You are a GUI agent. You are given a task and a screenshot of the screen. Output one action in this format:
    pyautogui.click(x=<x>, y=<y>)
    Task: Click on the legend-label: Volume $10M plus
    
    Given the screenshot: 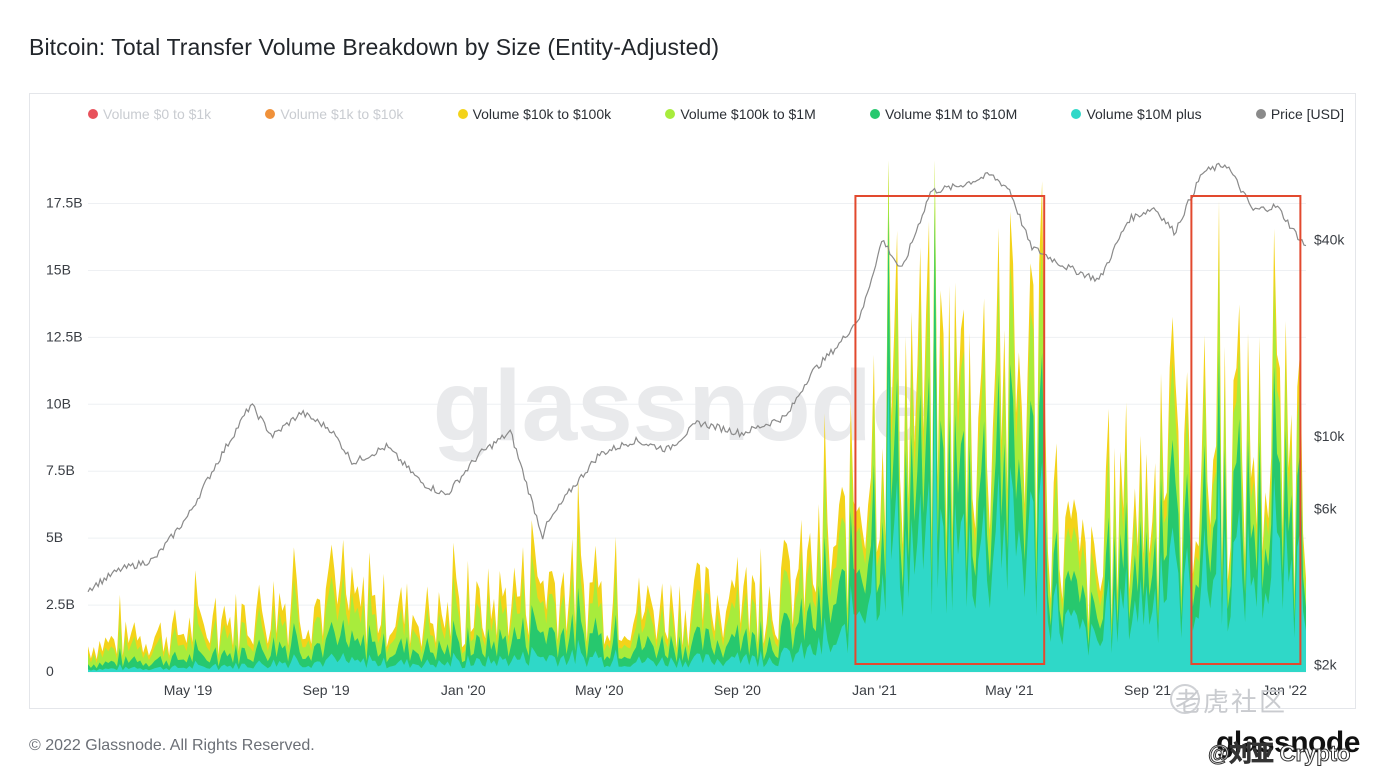 What is the action you would take?
    pyautogui.click(x=1144, y=114)
    